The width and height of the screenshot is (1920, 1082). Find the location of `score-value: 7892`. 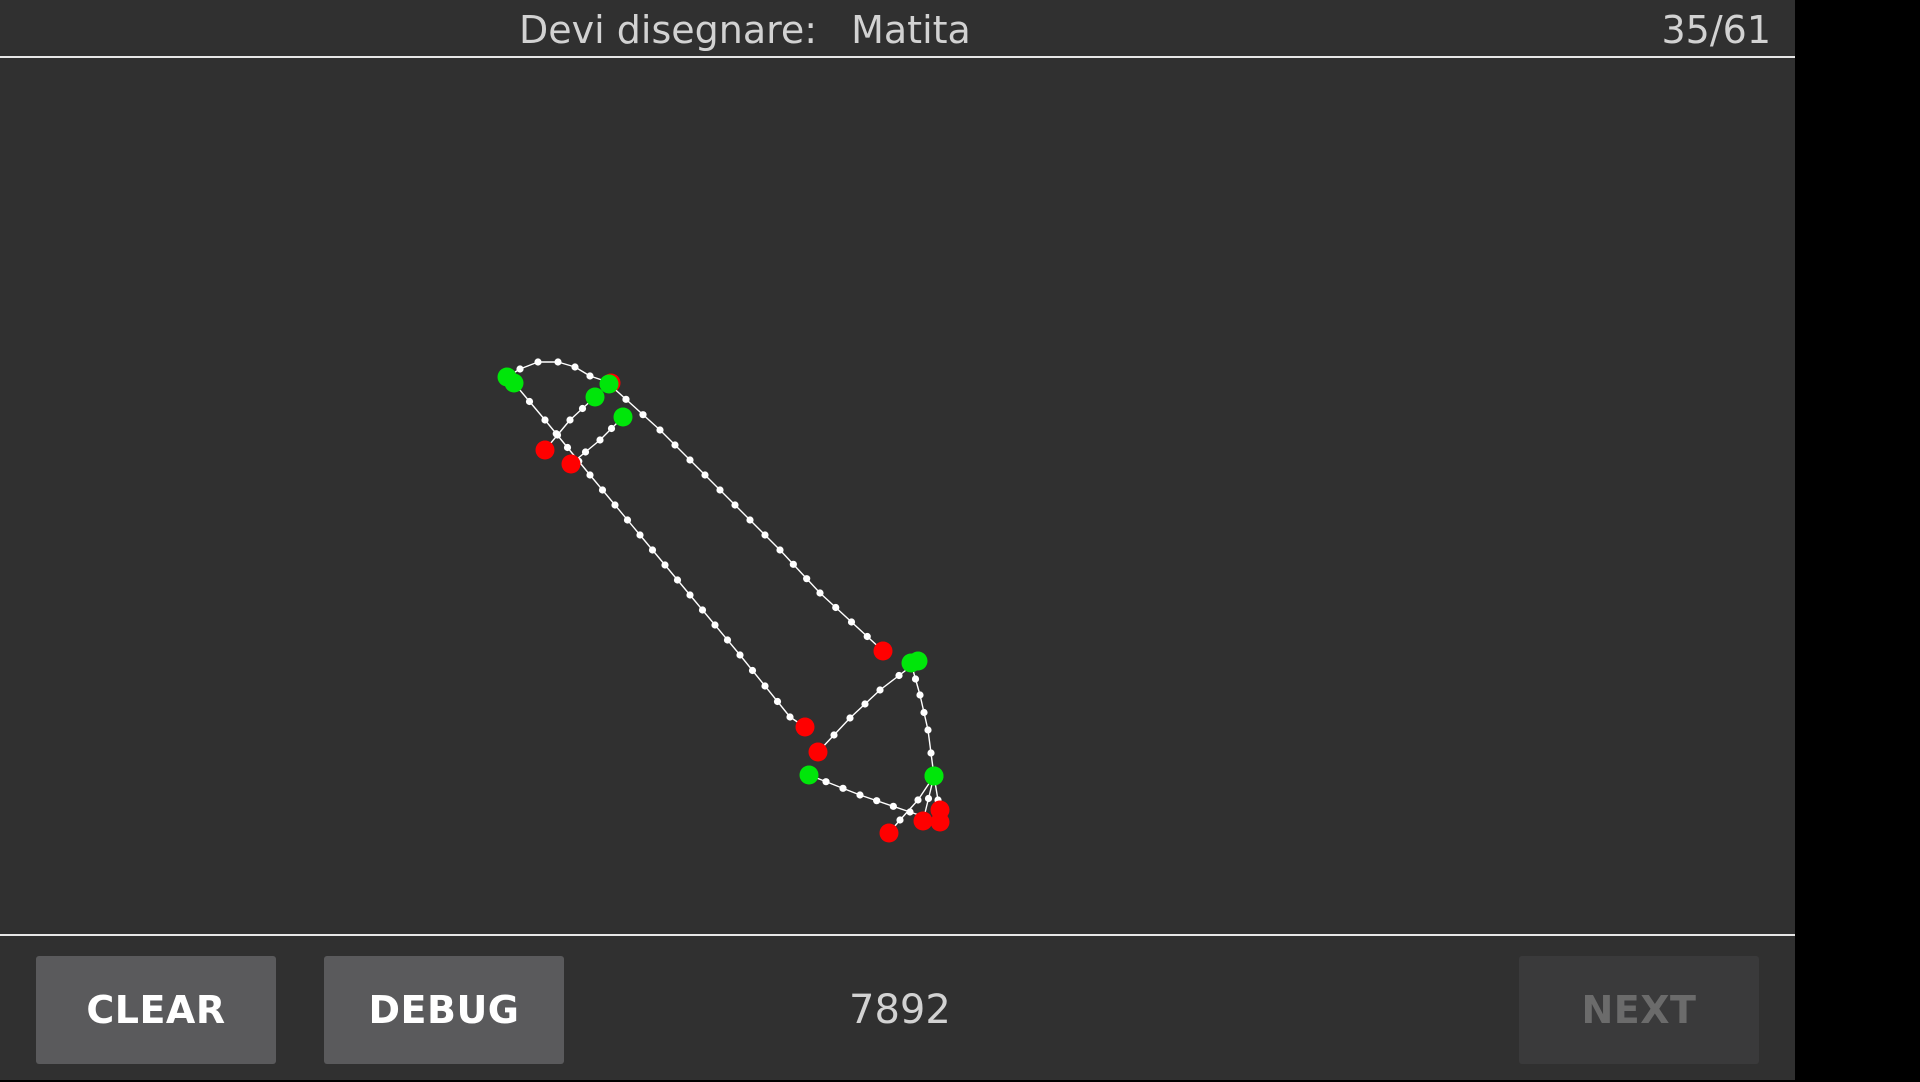

score-value: 7892 is located at coordinates (900, 1010).